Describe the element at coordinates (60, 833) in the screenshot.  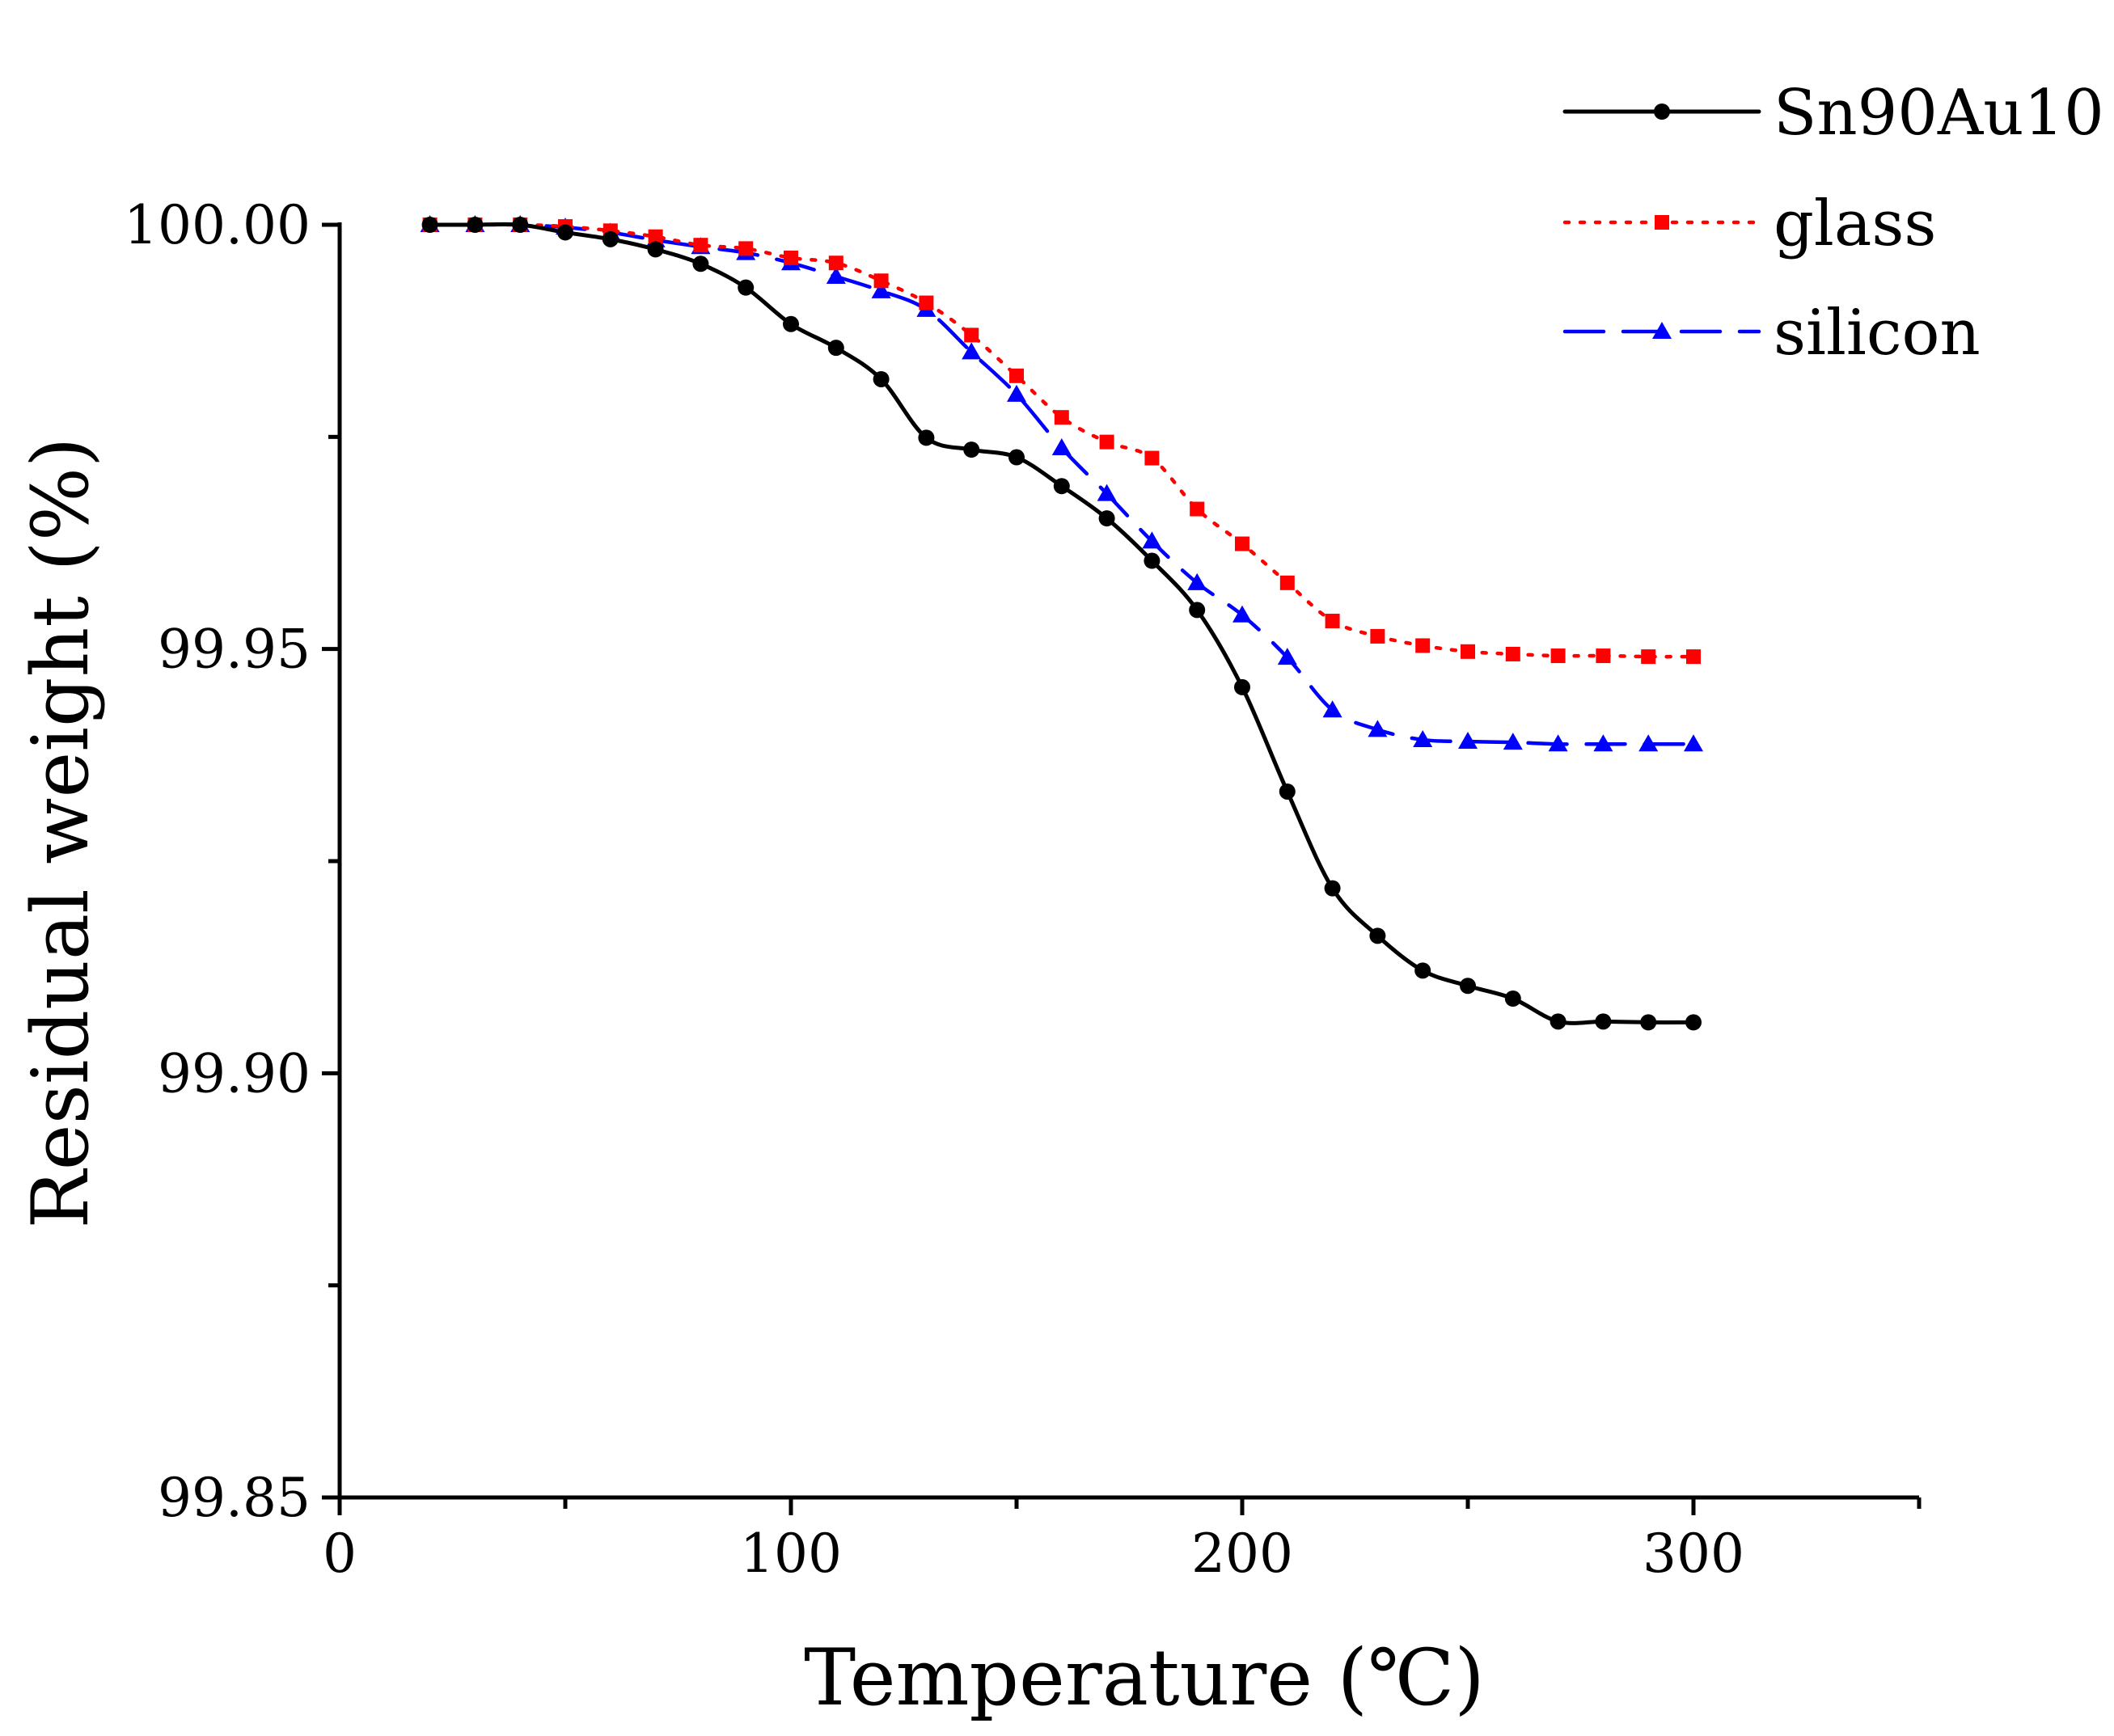
I see `y-axis-title: Residual weight (%)` at that location.